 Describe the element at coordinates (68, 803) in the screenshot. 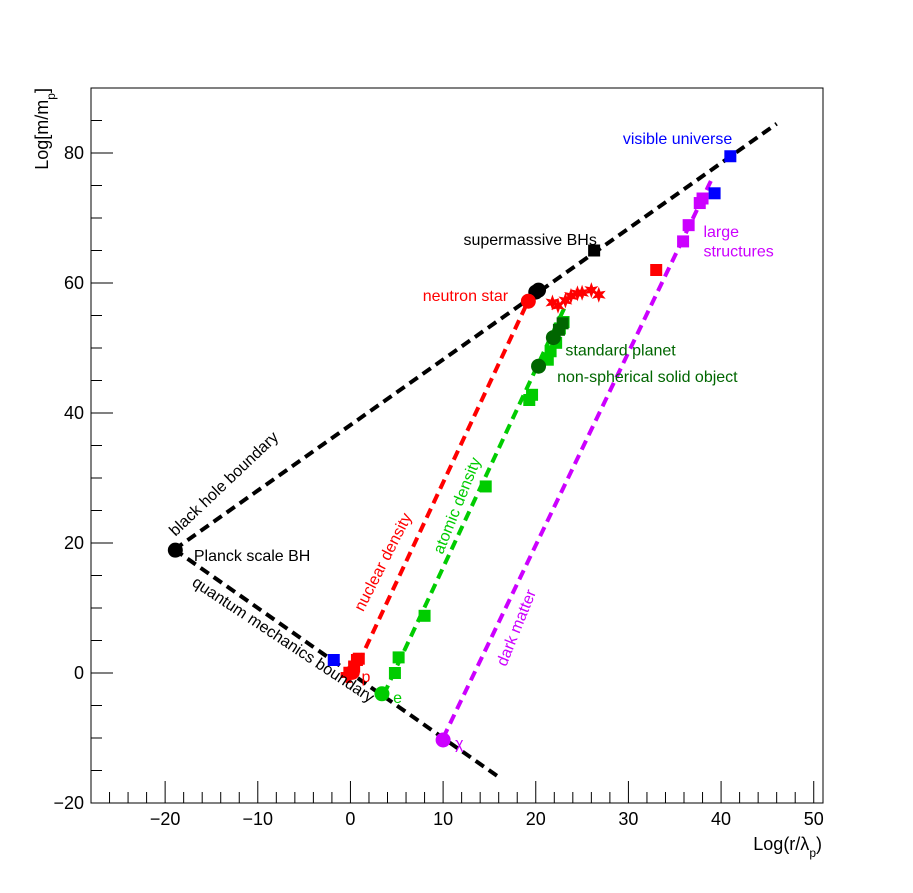

I see `y-tick-label: −20` at that location.